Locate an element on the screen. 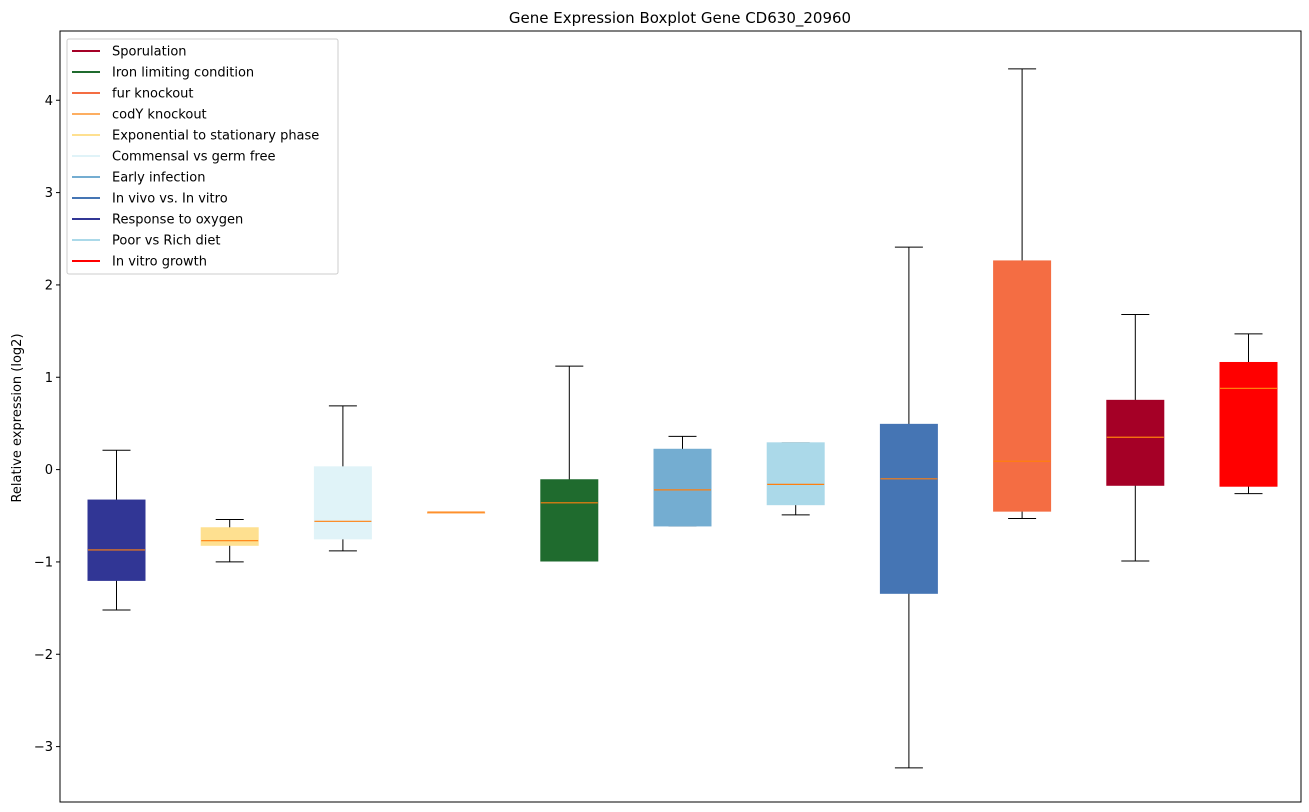  legend-label: In vitro growth is located at coordinates (159, 262).